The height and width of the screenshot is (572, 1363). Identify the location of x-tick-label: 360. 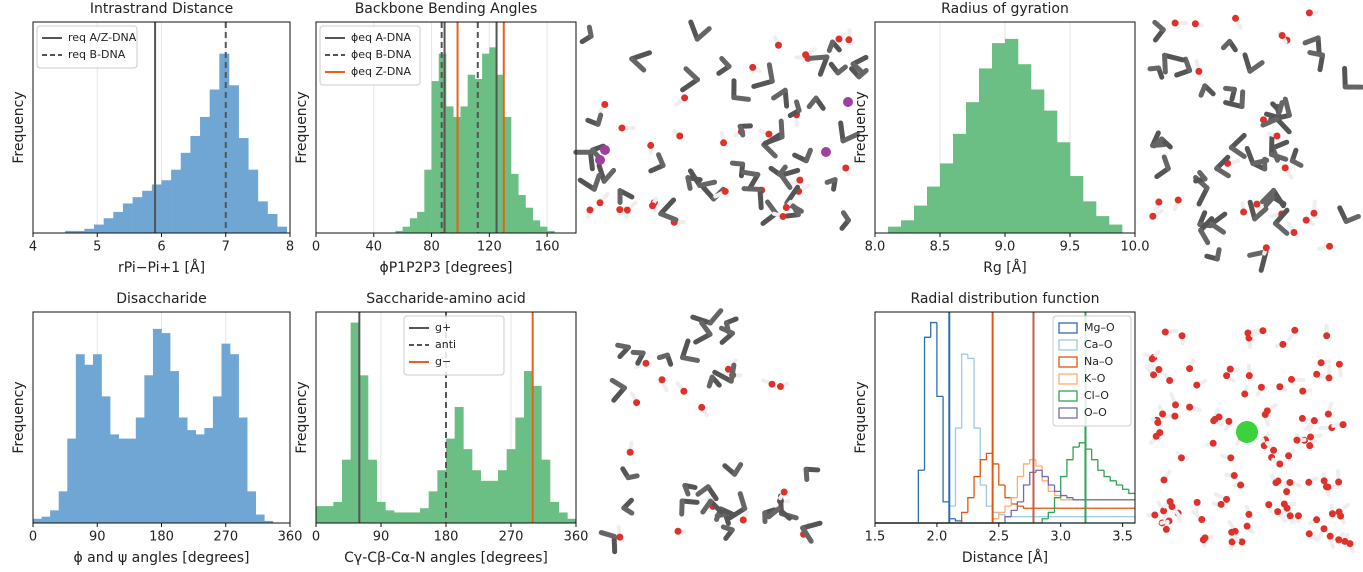
(576, 537).